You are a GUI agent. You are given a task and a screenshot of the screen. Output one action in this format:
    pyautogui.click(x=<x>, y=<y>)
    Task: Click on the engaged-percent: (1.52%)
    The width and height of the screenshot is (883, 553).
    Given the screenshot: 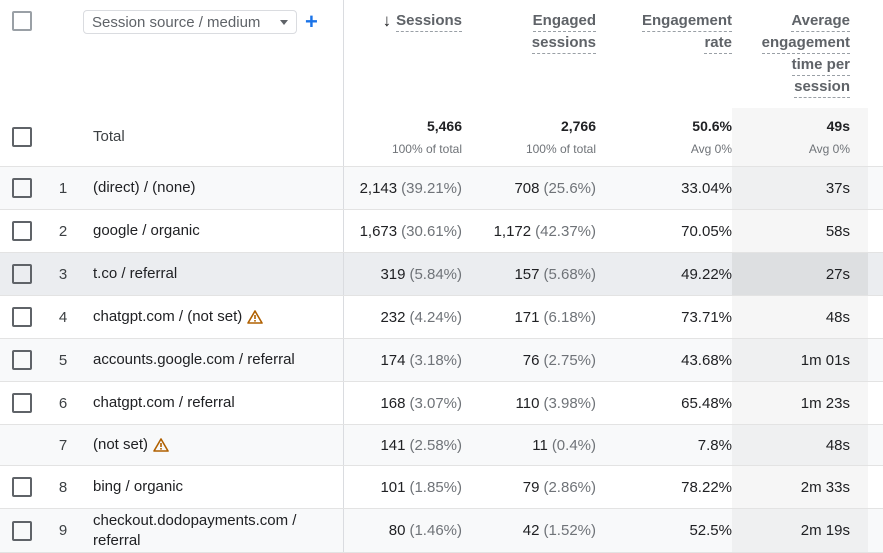 What is the action you would take?
    pyautogui.click(x=569, y=530)
    